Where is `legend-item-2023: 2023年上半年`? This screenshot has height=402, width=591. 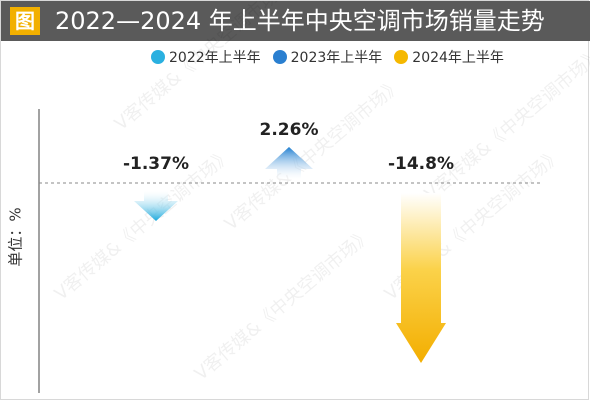
legend-item-2023: 2023年上半年 is located at coordinates (327, 57).